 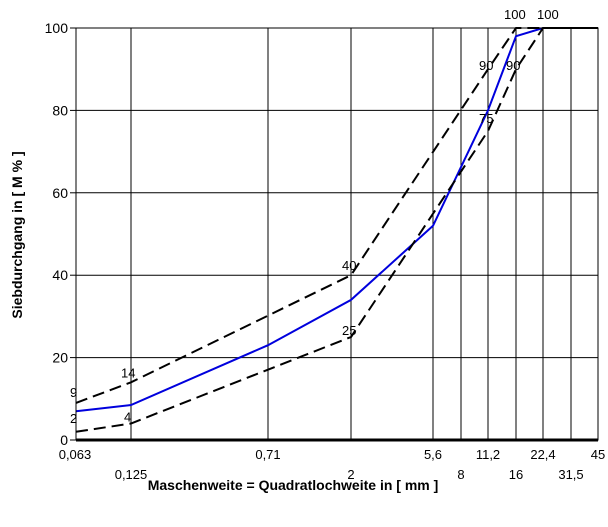 I want to click on data-value-label: 14, so click(x=128, y=372).